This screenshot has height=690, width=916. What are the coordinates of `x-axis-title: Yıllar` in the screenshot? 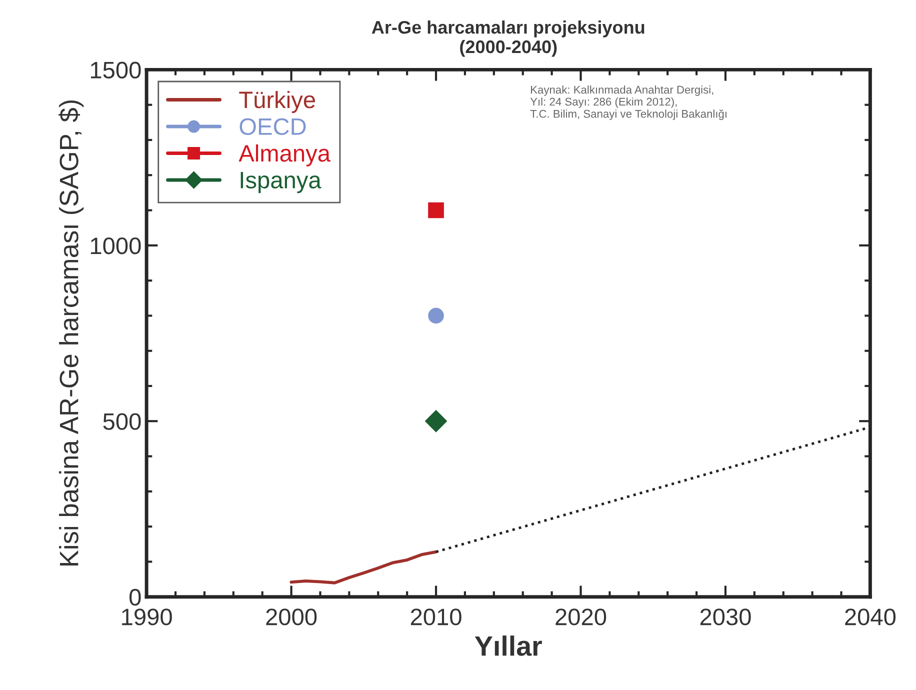 It's located at (508, 646).